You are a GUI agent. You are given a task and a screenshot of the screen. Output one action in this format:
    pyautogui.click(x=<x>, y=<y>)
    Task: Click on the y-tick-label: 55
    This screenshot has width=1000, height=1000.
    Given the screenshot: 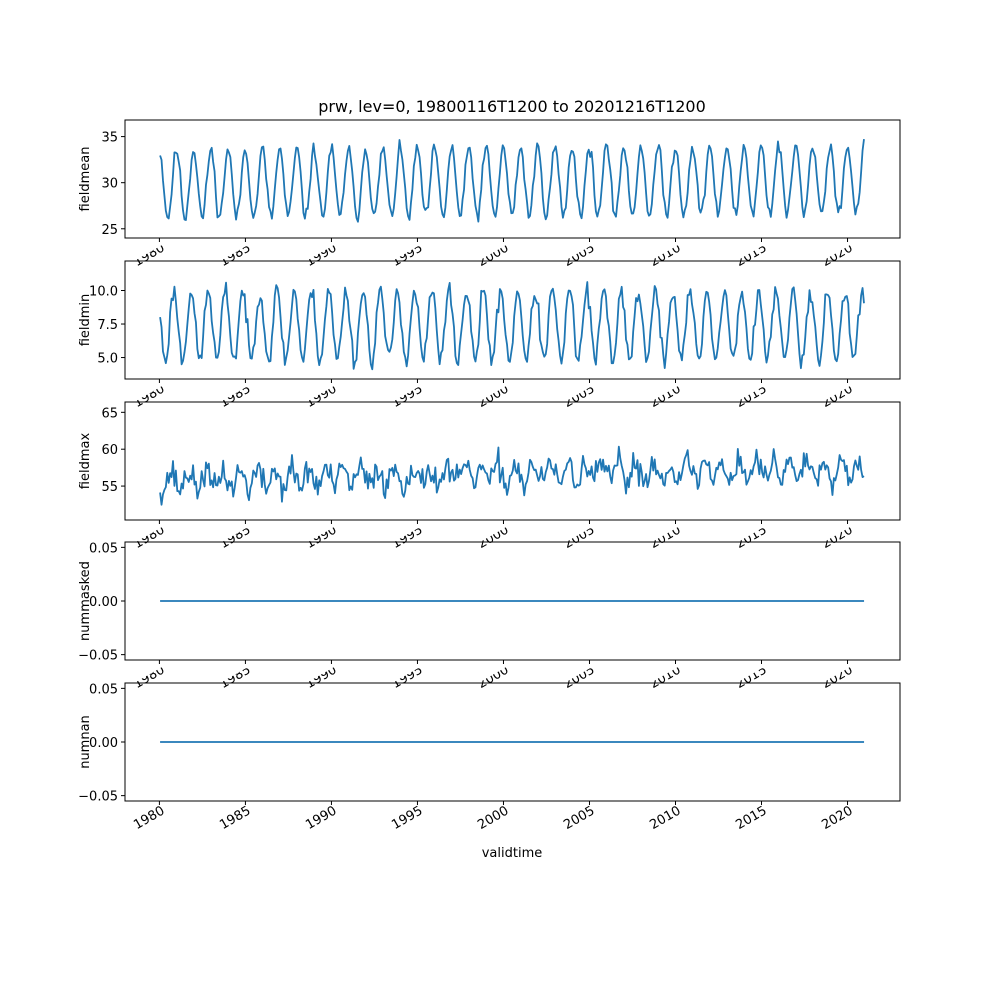 What is the action you would take?
    pyautogui.click(x=109, y=487)
    